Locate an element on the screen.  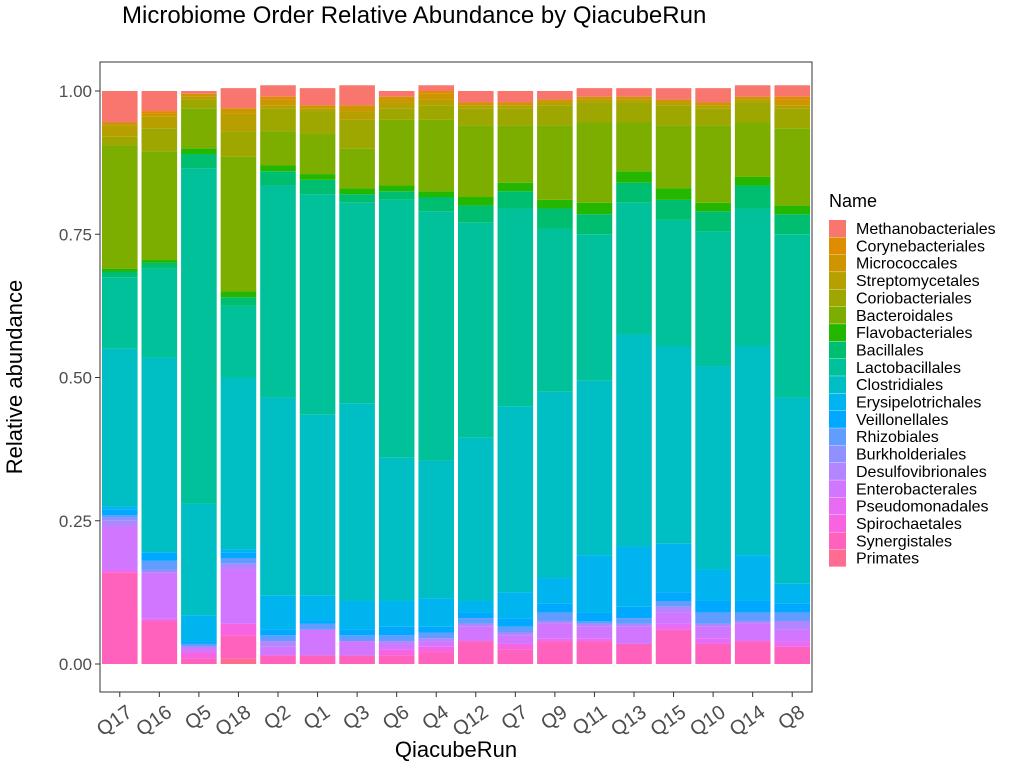
bar-segment-Q3-veillonellales is located at coordinates (357, 632).